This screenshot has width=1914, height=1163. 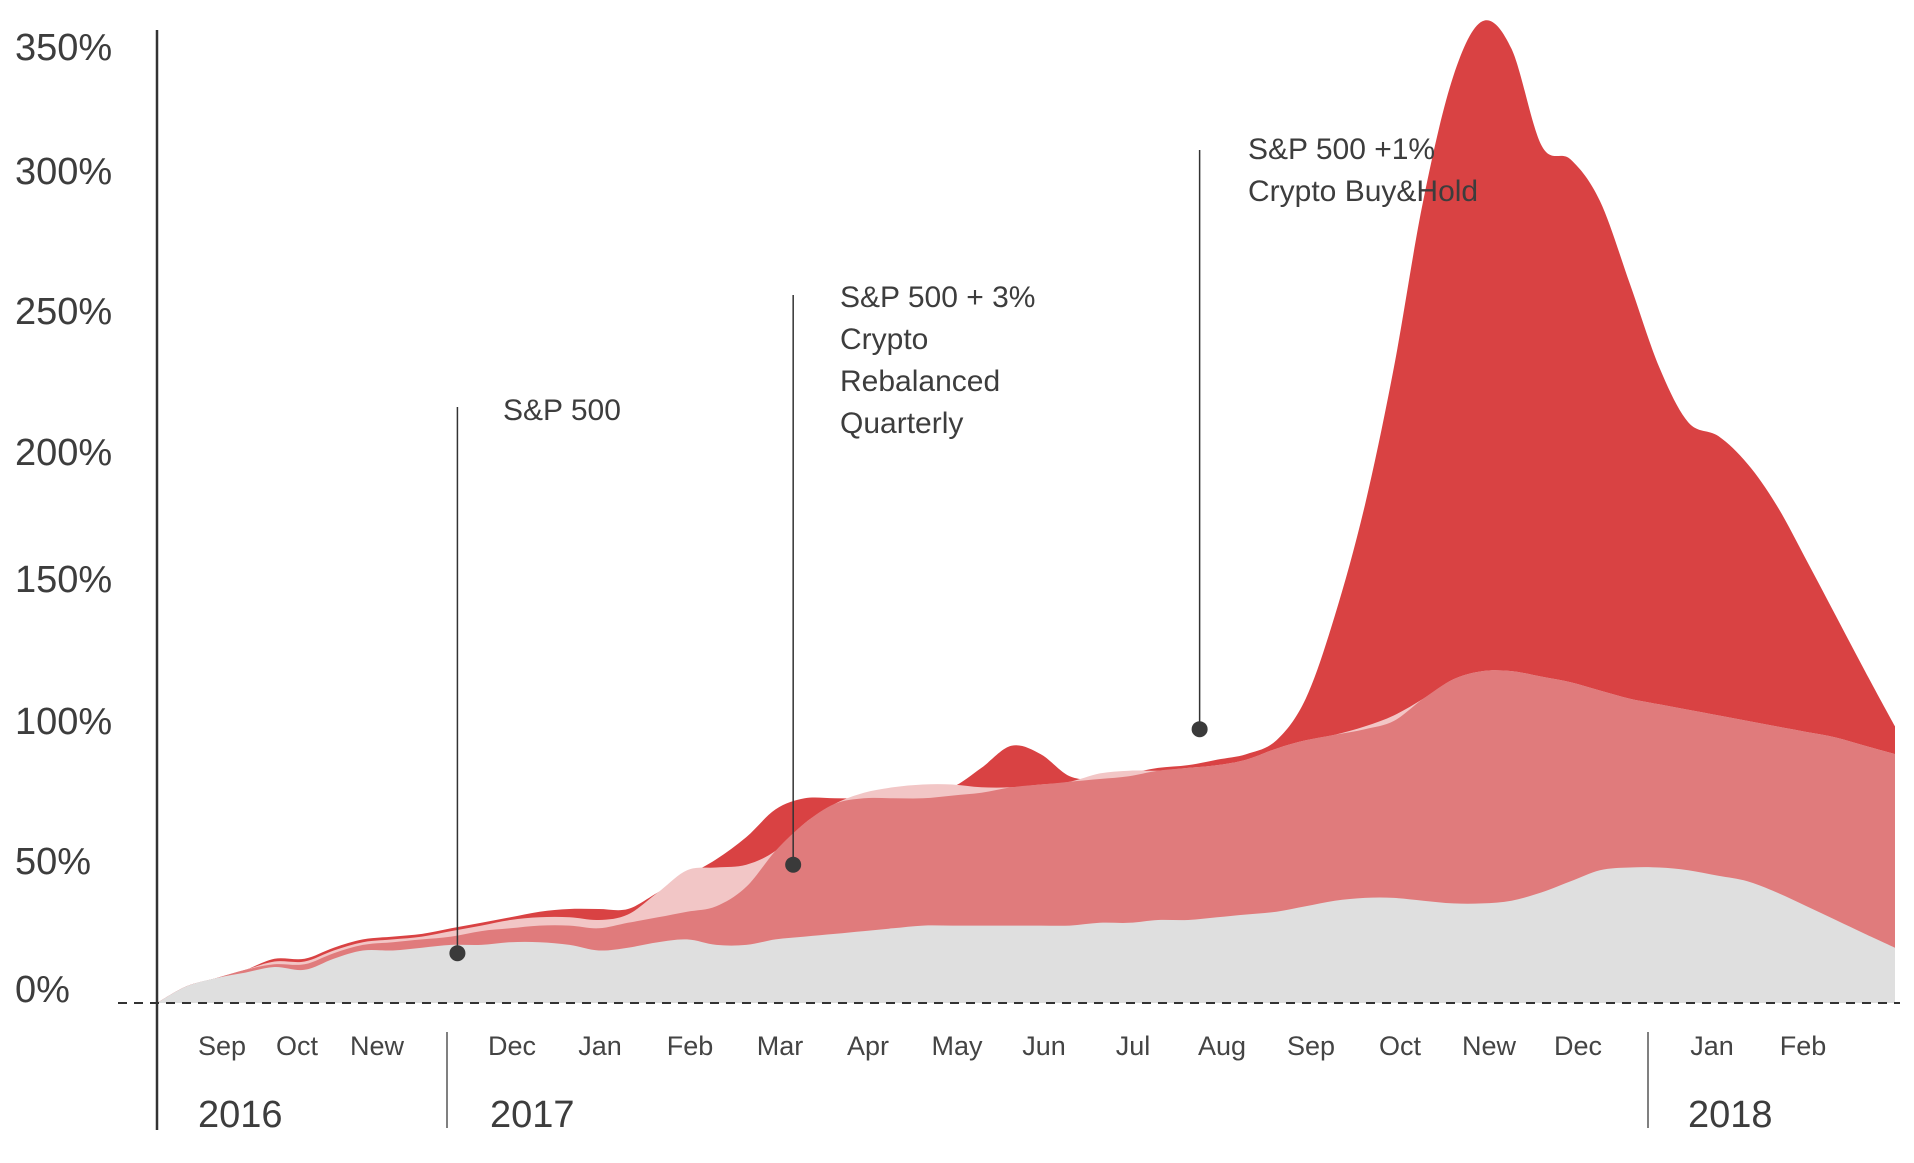 I want to click on year-label: 2016, so click(x=240, y=1115).